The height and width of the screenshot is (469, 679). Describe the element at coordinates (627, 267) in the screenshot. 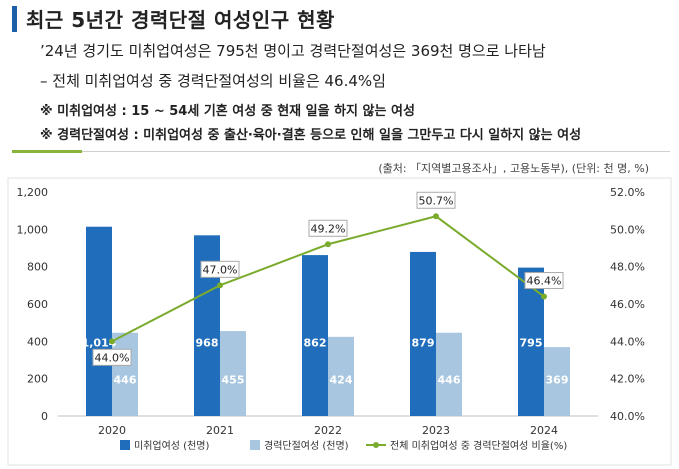

I see `y2-tick-label: 48.0%` at that location.